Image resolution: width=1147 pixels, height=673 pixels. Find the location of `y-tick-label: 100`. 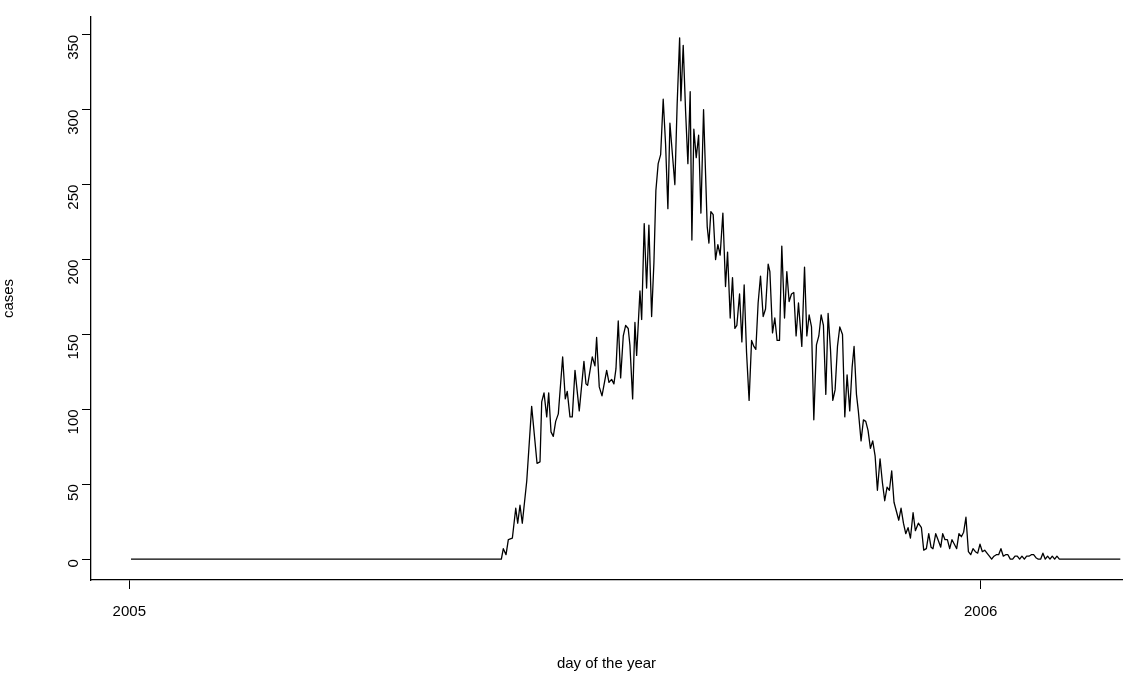

y-tick-label: 100 is located at coordinates (73, 422).